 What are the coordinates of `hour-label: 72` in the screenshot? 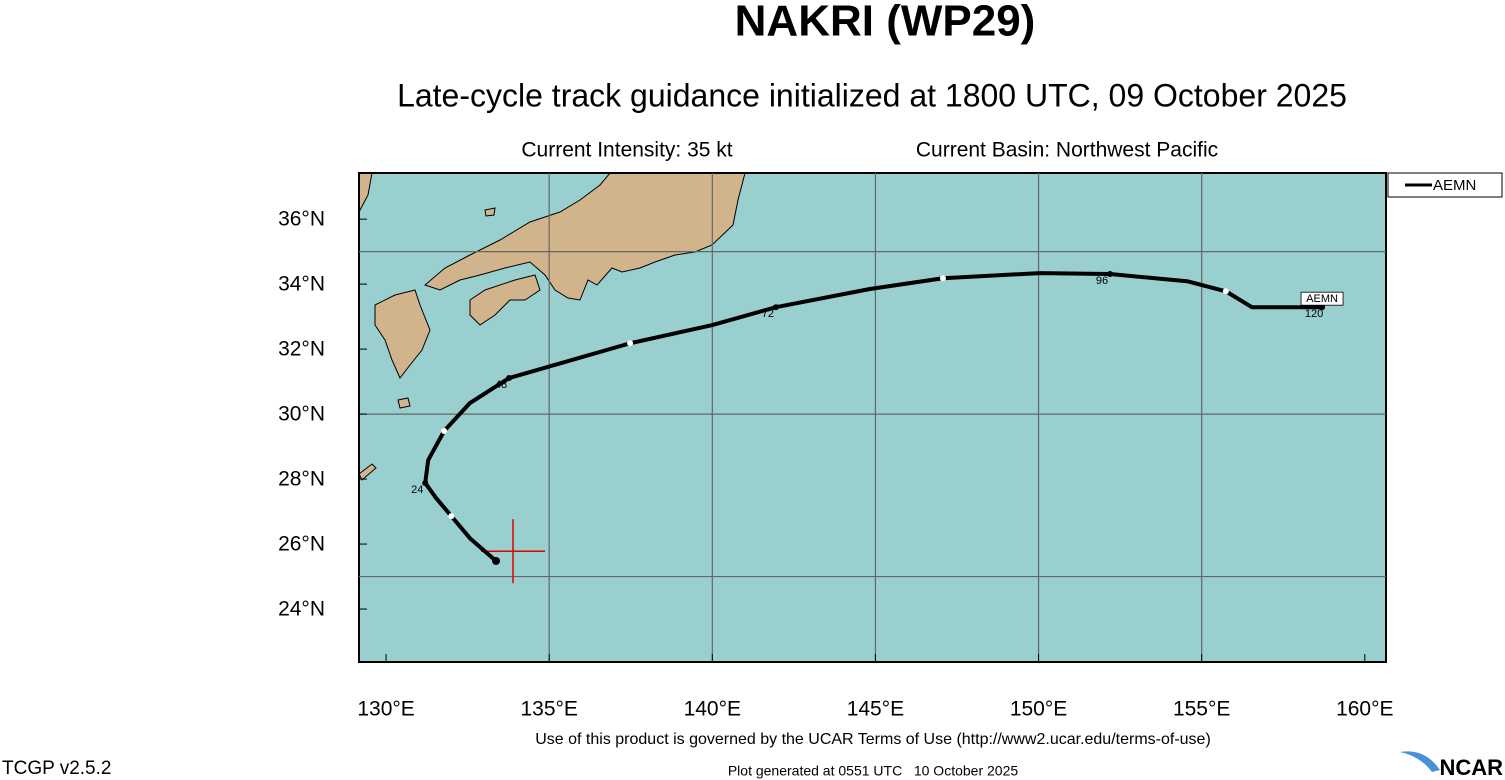 It's located at (768, 314).